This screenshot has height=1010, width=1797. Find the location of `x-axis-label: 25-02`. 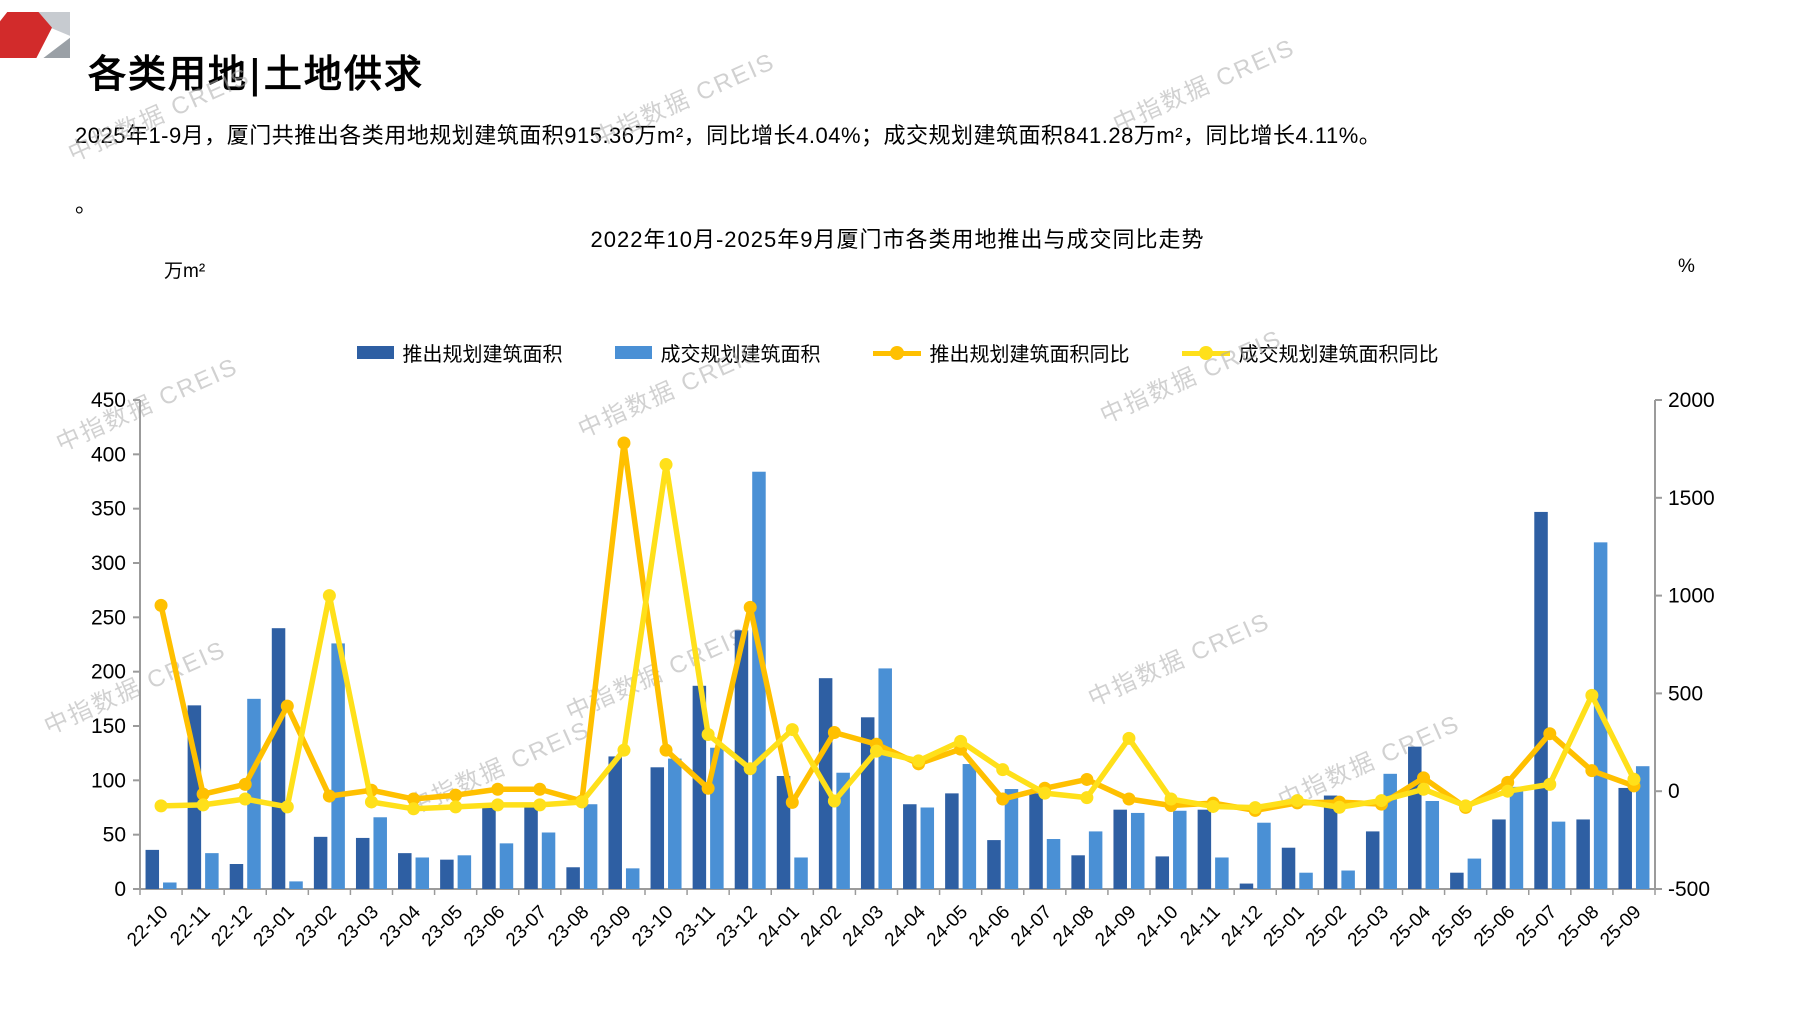

x-axis-label: 25-02 is located at coordinates (1326, 926).